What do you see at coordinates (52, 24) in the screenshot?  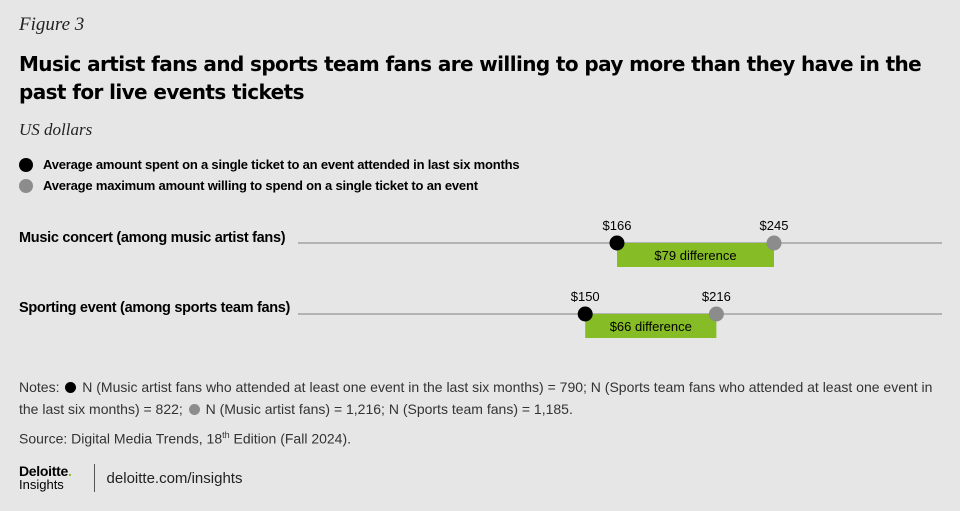 I see `figure-label: Figure 3` at bounding box center [52, 24].